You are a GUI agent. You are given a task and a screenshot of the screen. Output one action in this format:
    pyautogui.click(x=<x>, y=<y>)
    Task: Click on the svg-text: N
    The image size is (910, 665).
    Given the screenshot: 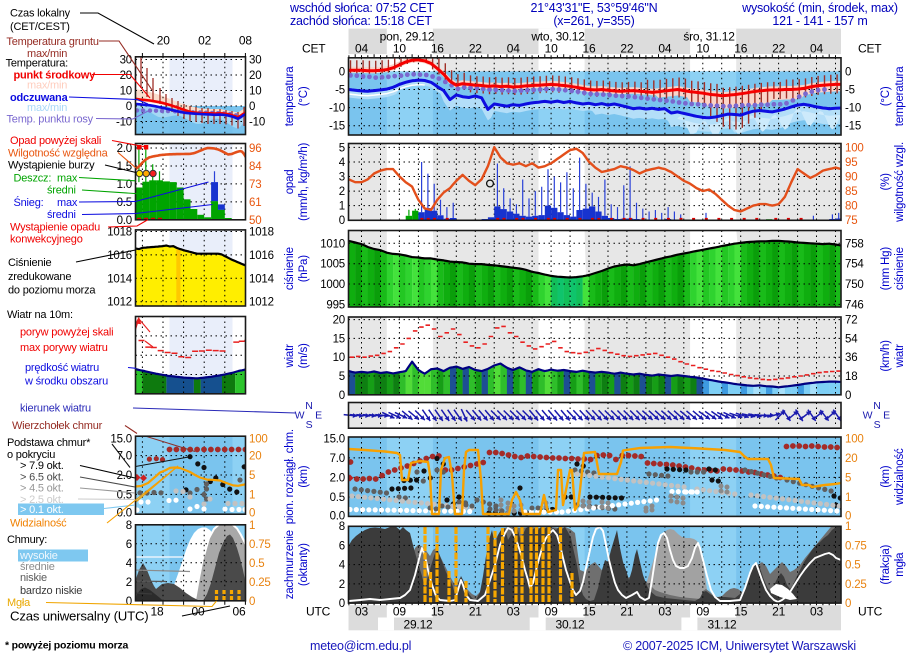 What is the action you would take?
    pyautogui.click(x=876, y=406)
    